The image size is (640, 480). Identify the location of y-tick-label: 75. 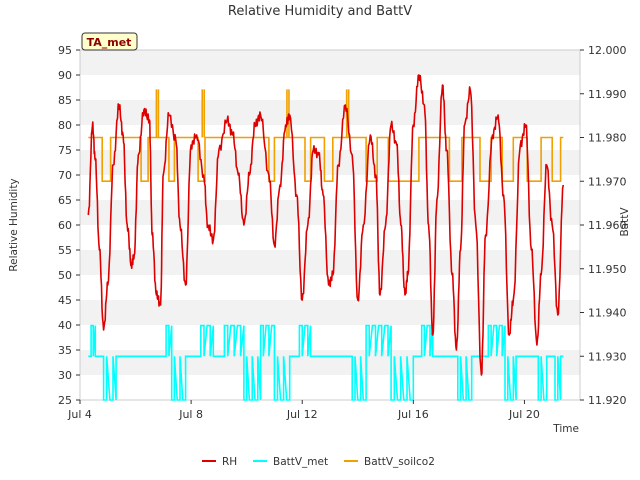
(65, 150).